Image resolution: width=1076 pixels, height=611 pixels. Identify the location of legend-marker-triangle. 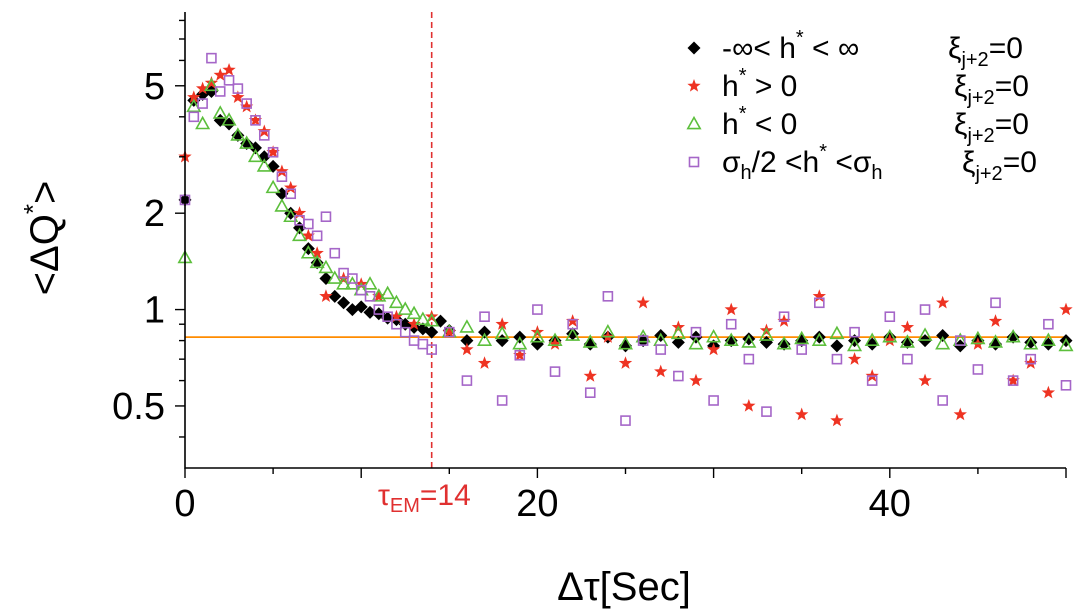
(694, 122).